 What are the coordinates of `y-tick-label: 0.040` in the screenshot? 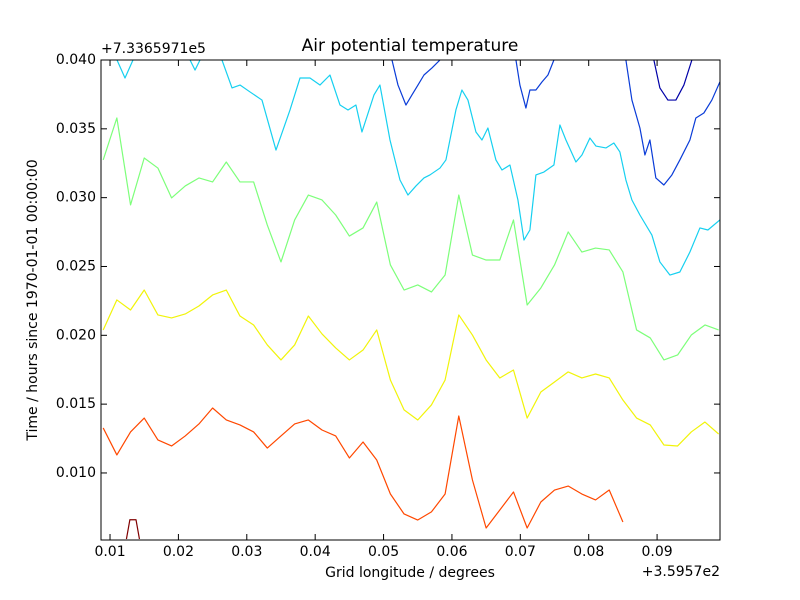 It's located at (76, 60).